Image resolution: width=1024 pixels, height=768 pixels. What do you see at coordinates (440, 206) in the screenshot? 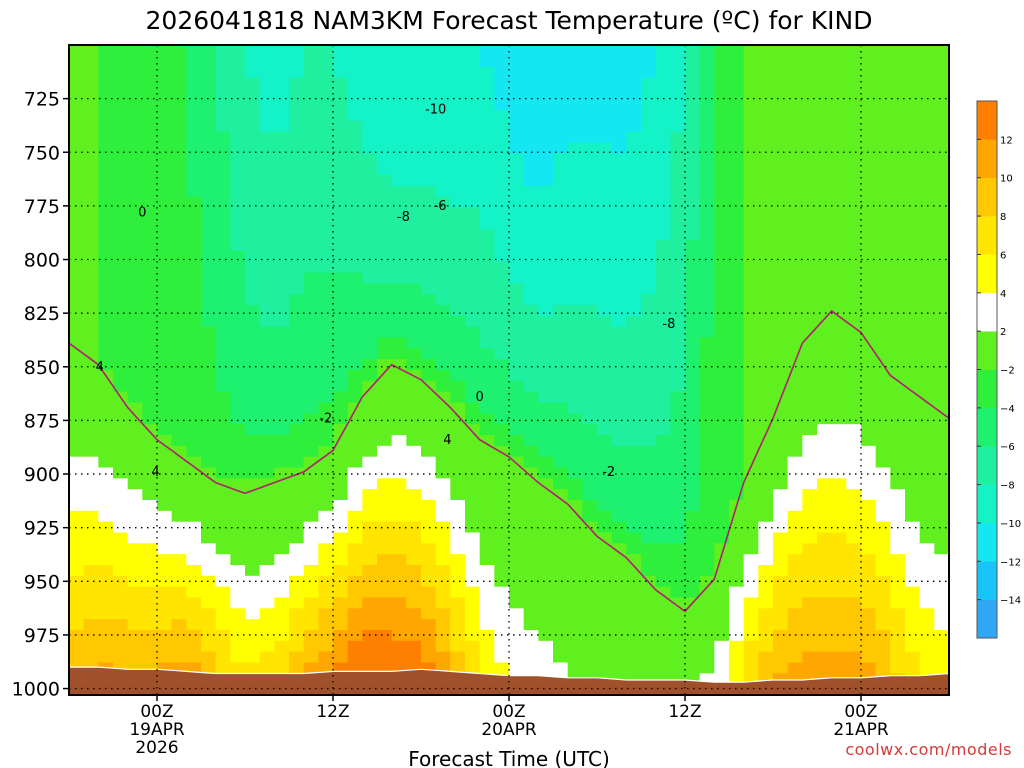
I see `contour-label: -6` at bounding box center [440, 206].